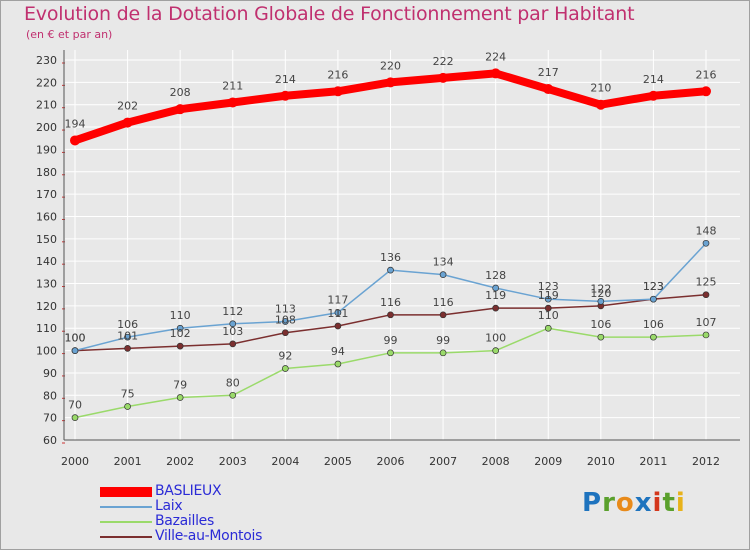 This screenshot has width=750, height=550. I want to click on y-tick-label: 210, so click(46, 105).